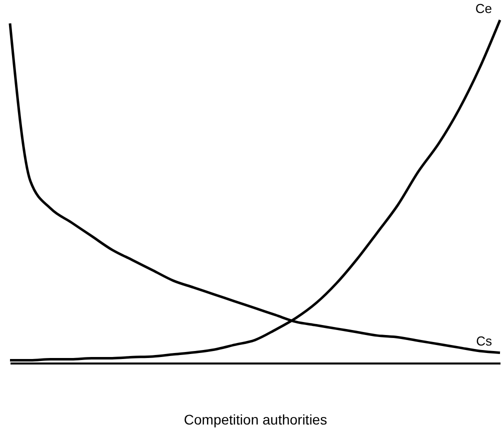 This screenshot has height=441, width=503. Describe the element at coordinates (256, 420) in the screenshot. I see `x-axis-title: Competition authorities` at that location.